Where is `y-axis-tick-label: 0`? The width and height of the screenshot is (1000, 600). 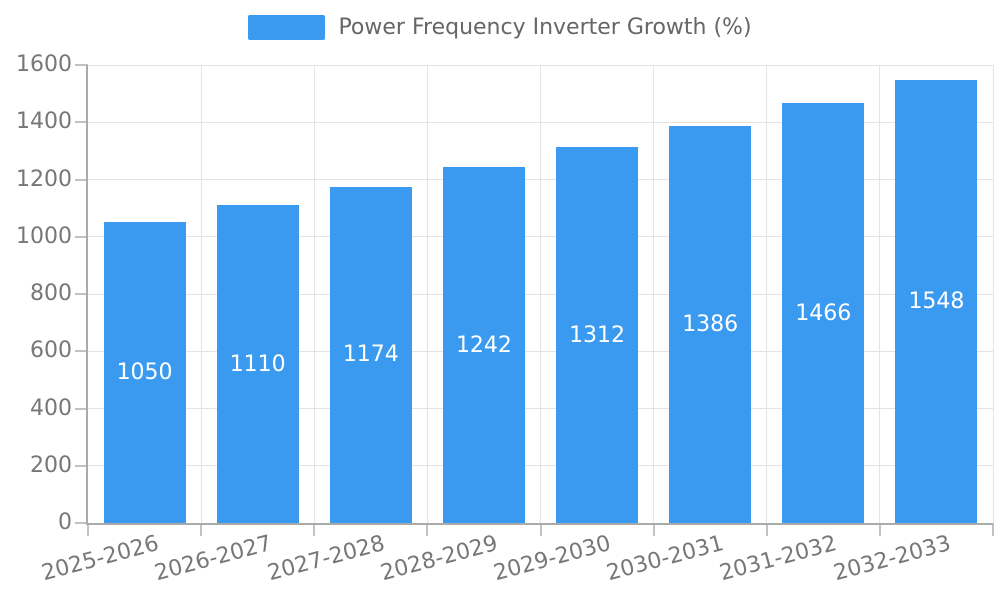
y-axis-tick-label: 0 is located at coordinates (65, 522).